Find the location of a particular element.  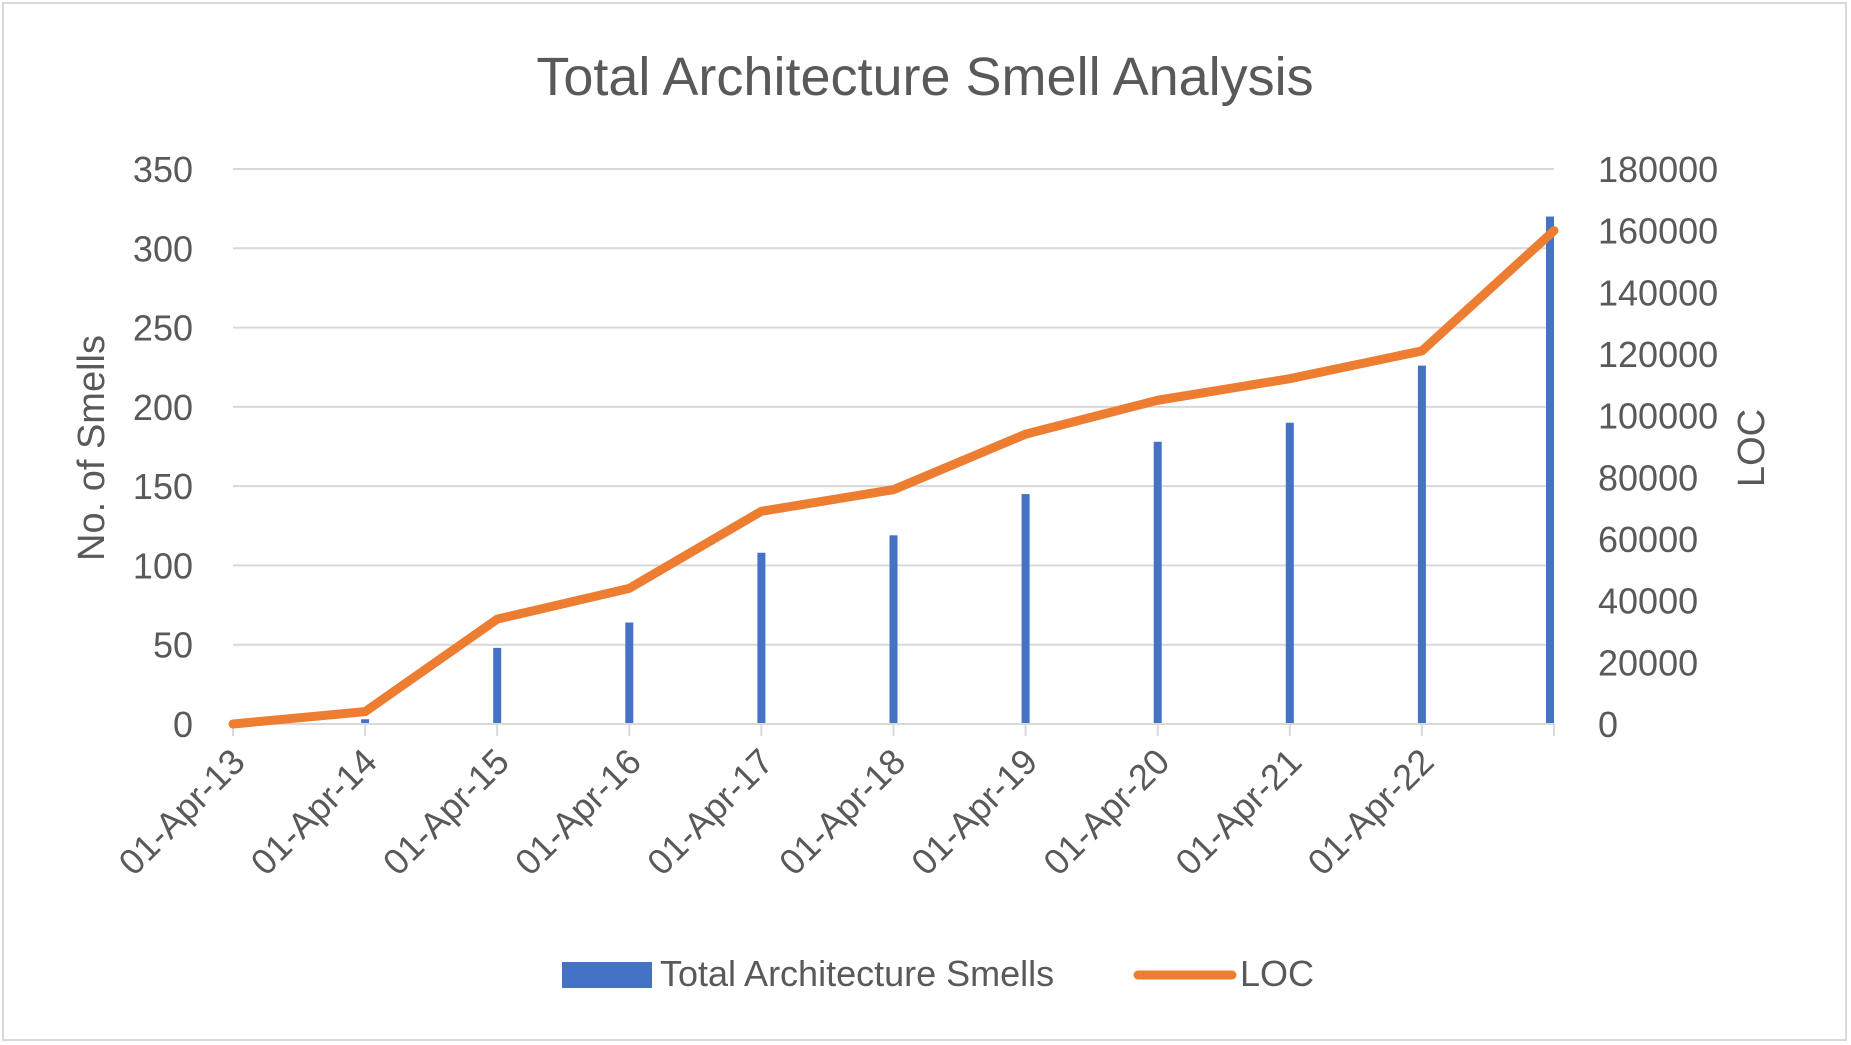

y2-tick-label: 140000 is located at coordinates (1658, 292).